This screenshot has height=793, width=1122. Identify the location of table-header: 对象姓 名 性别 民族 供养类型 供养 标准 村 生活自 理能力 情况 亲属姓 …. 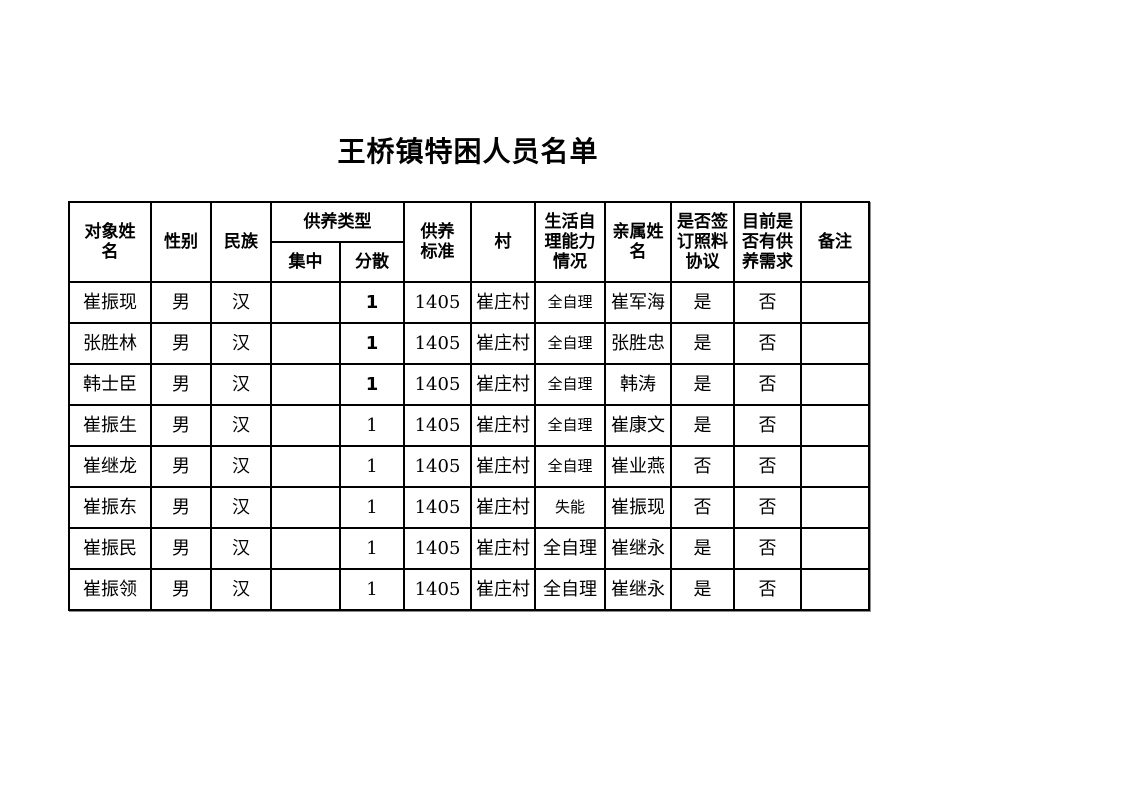
(469, 242).